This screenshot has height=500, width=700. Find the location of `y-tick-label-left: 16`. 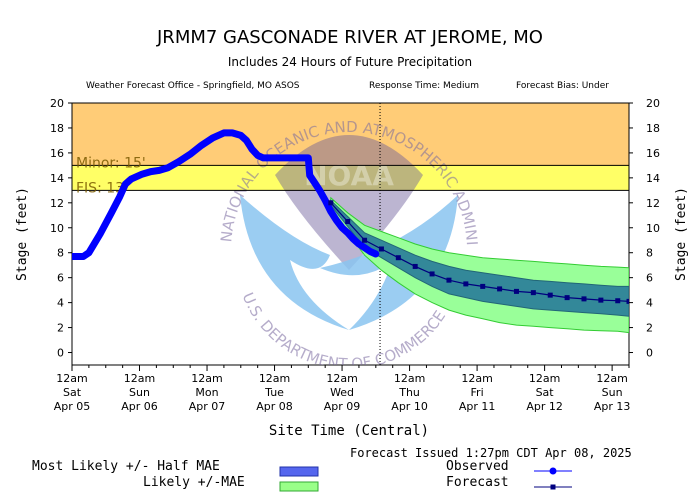

y-tick-label-left: 16 is located at coordinates (57, 153).